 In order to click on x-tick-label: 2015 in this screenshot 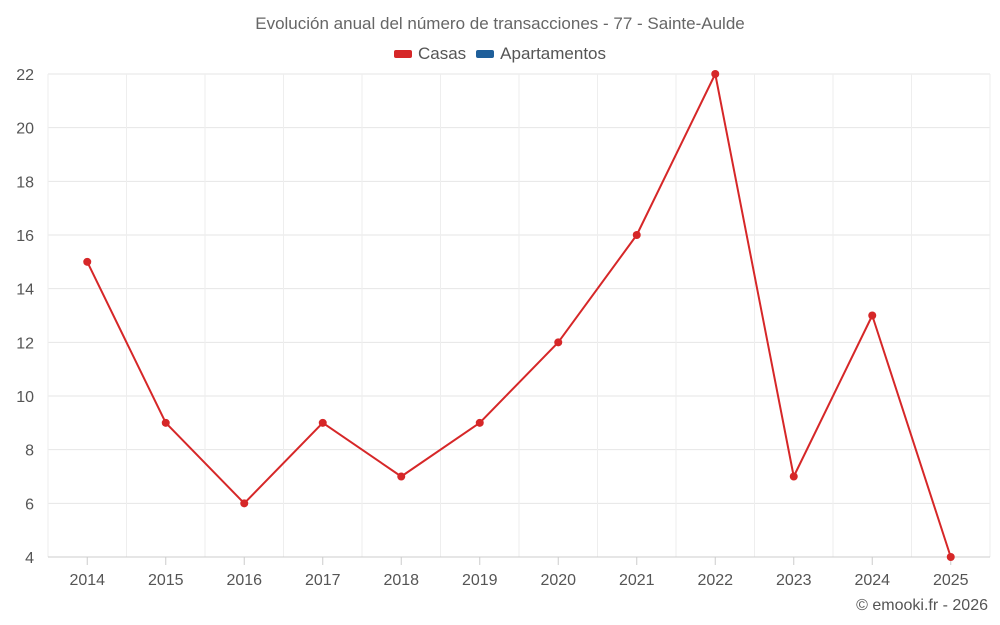, I will do `click(166, 580)`.